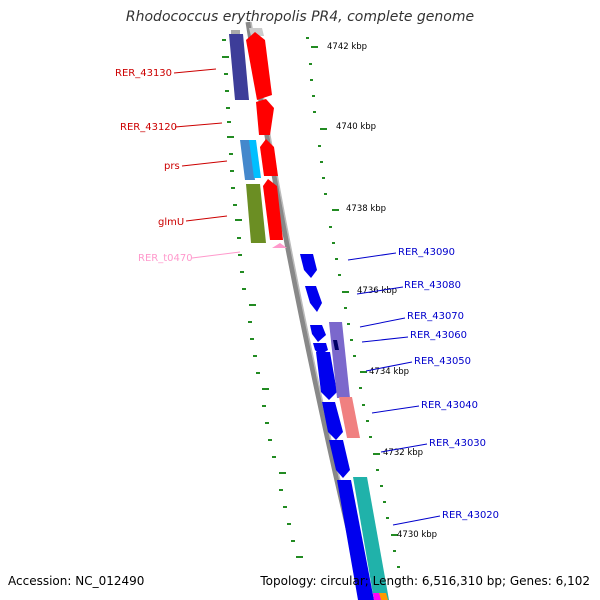 Image resolution: width=600 pixels, height=600 pixels. I want to click on gene-label-glmu: glmU, so click(171, 222).